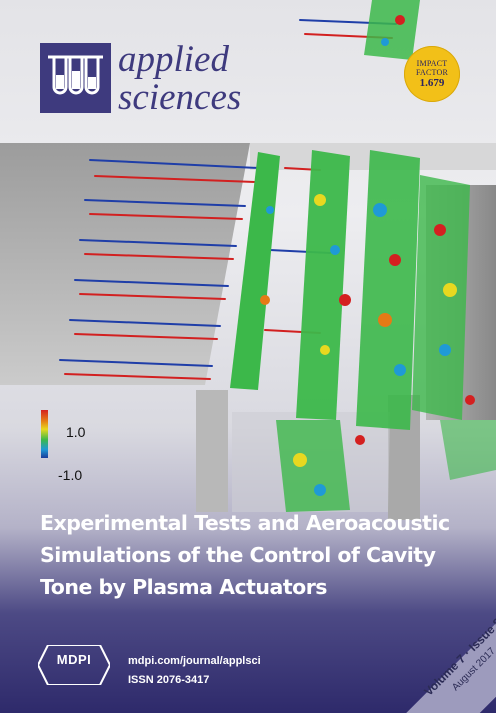 This screenshot has height=713, width=496. What do you see at coordinates (70, 475) in the screenshot?
I see `colorbar-min-label: -1.0` at bounding box center [70, 475].